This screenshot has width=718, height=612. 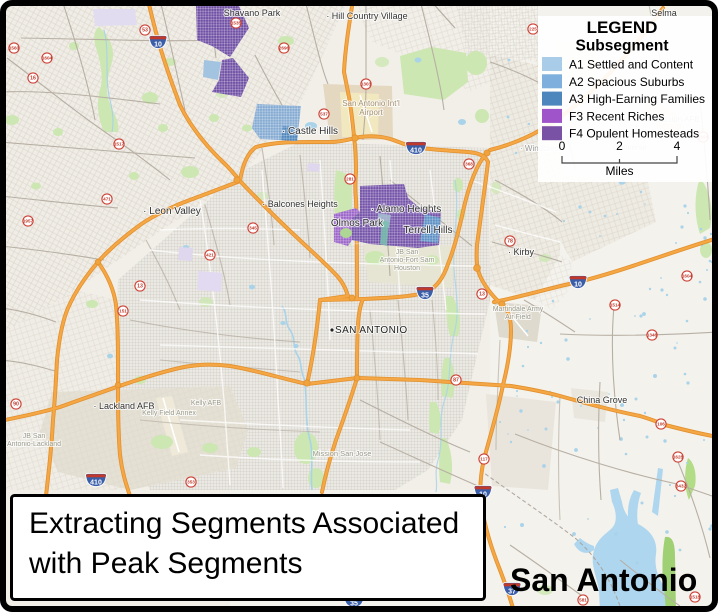 What do you see at coordinates (34, 444) in the screenshot?
I see `svg-text: Antonio-Lackland` at bounding box center [34, 444].